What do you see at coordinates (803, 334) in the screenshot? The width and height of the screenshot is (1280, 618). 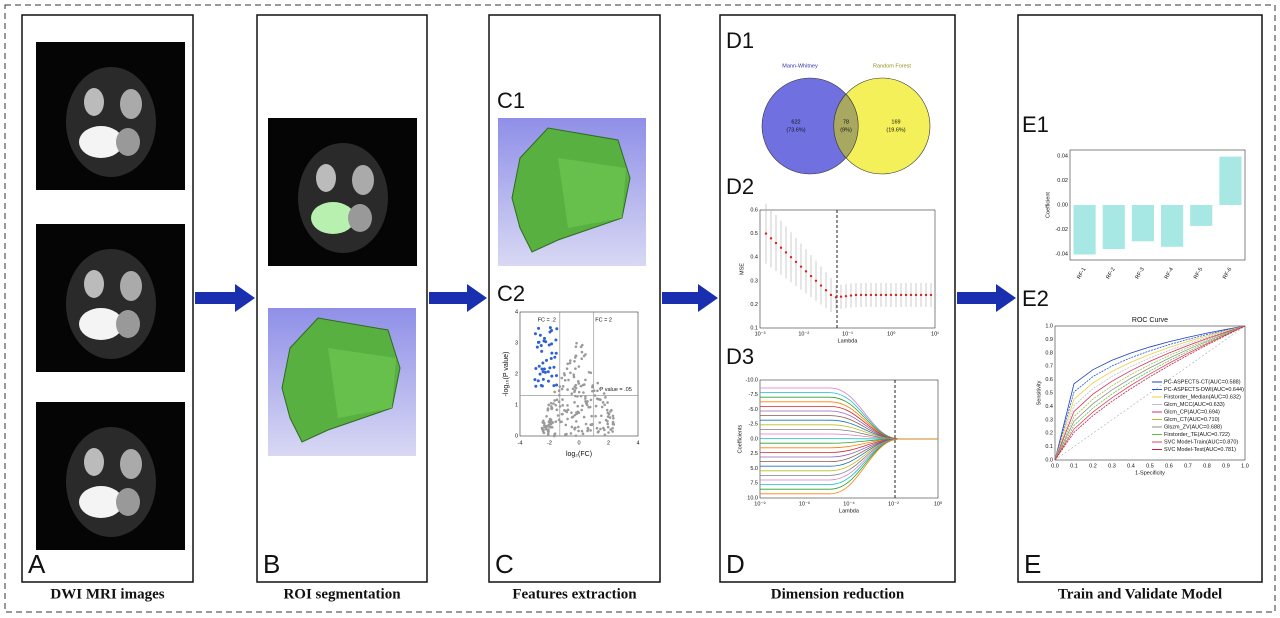 I see `label: 10⁻²` at bounding box center [803, 334].